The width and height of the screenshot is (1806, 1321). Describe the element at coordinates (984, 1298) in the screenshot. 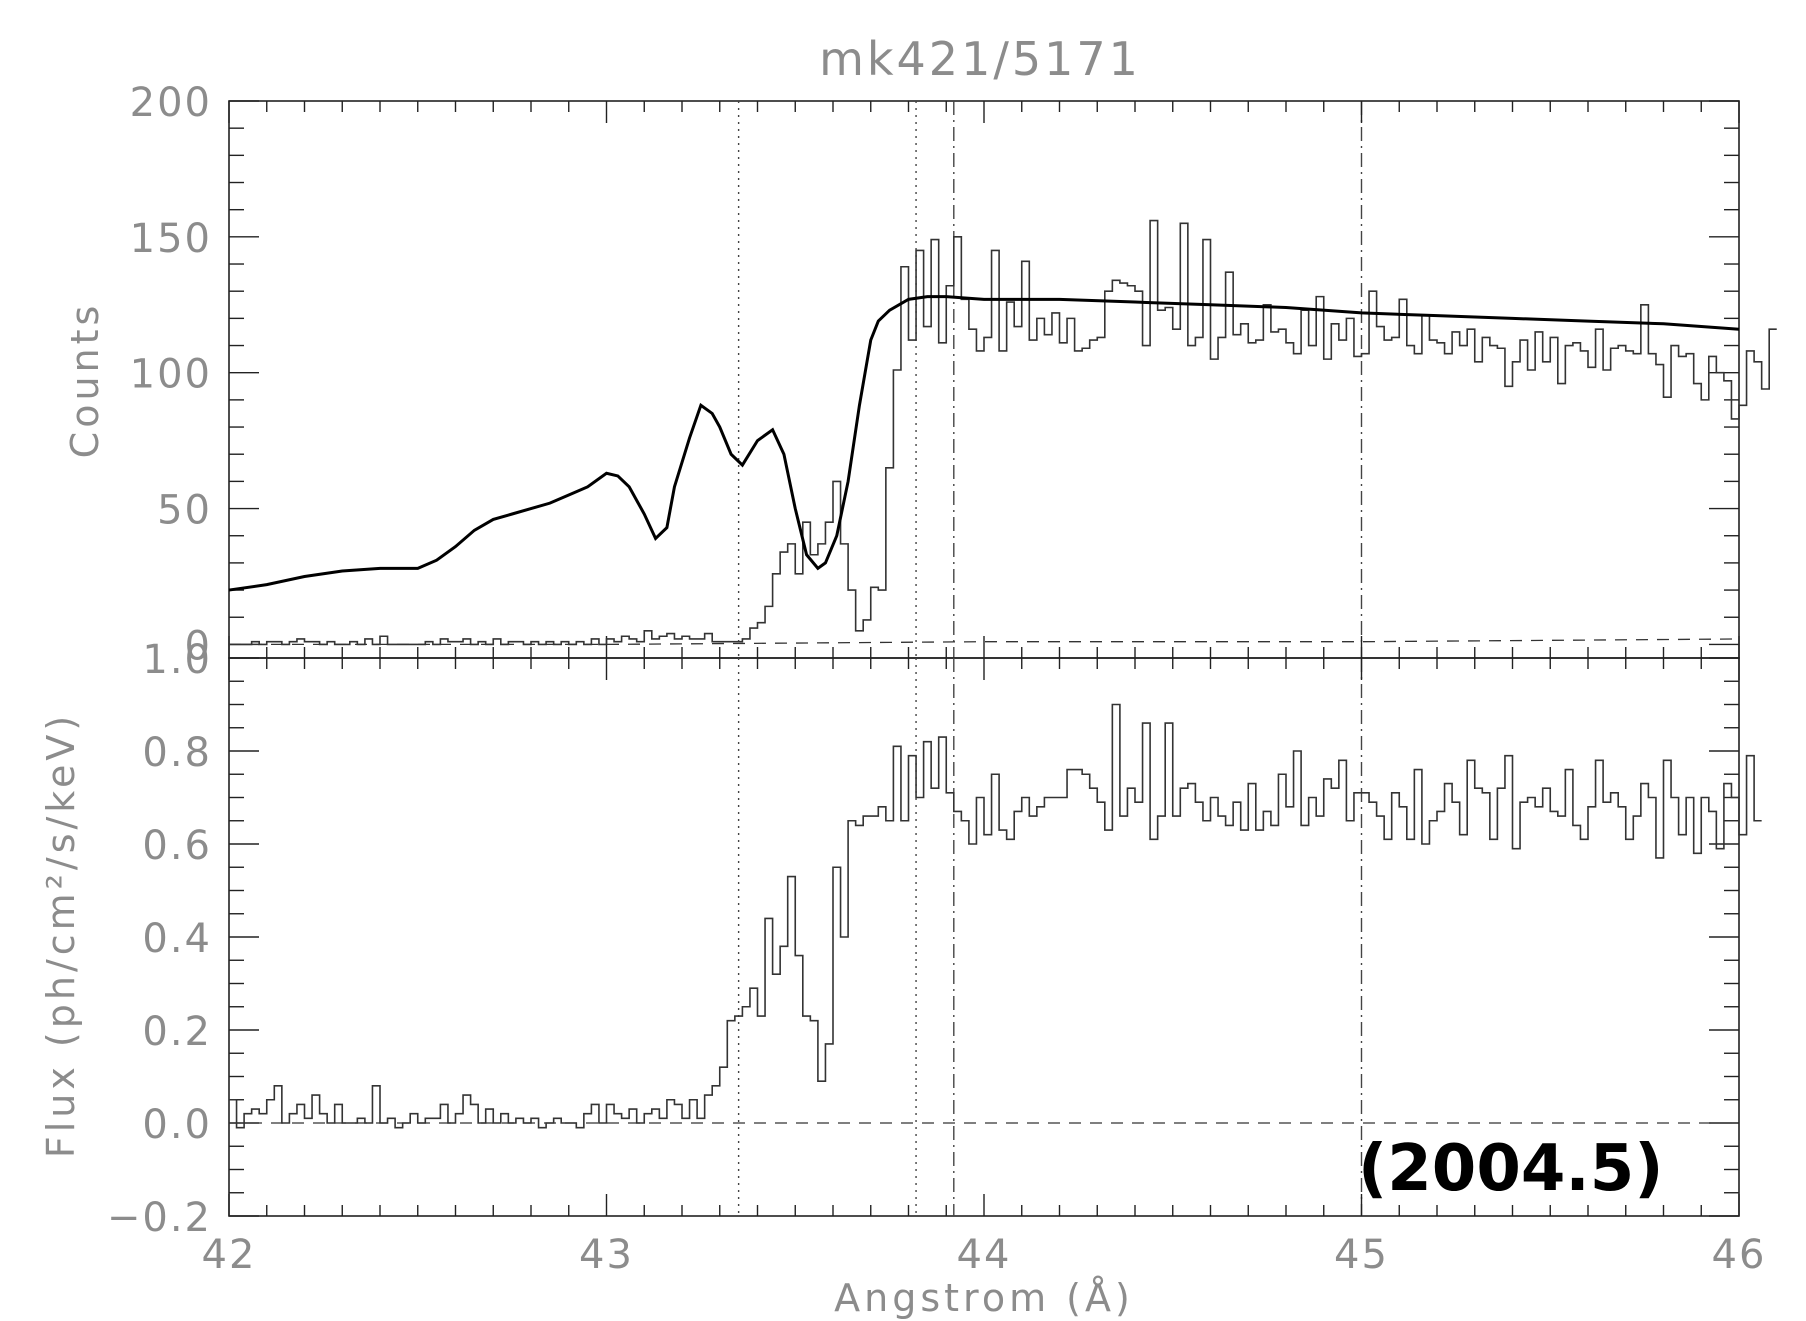

I see `x-axis-label: Angstrom (Å)` at that location.